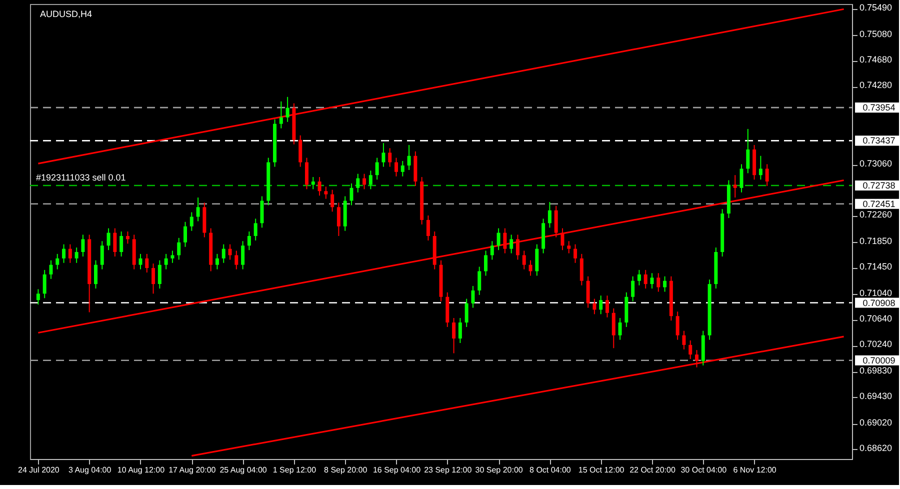 Image resolution: width=900 pixels, height=489 pixels. Describe the element at coordinates (879, 141) in the screenshot. I see `ref-line-label: 0.73437` at that location.